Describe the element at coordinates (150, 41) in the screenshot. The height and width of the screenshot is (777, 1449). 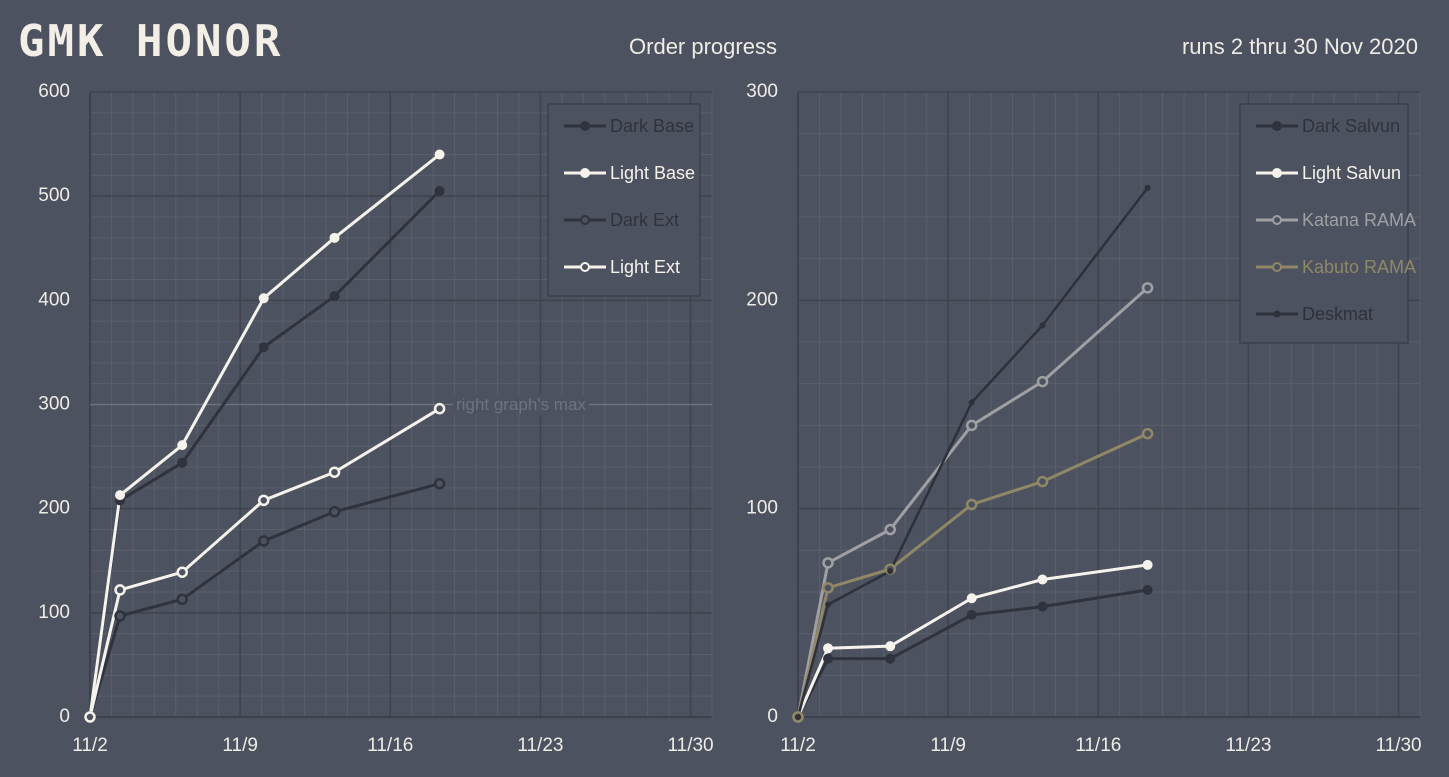
I see `logo: GMK HONOR` at that location.